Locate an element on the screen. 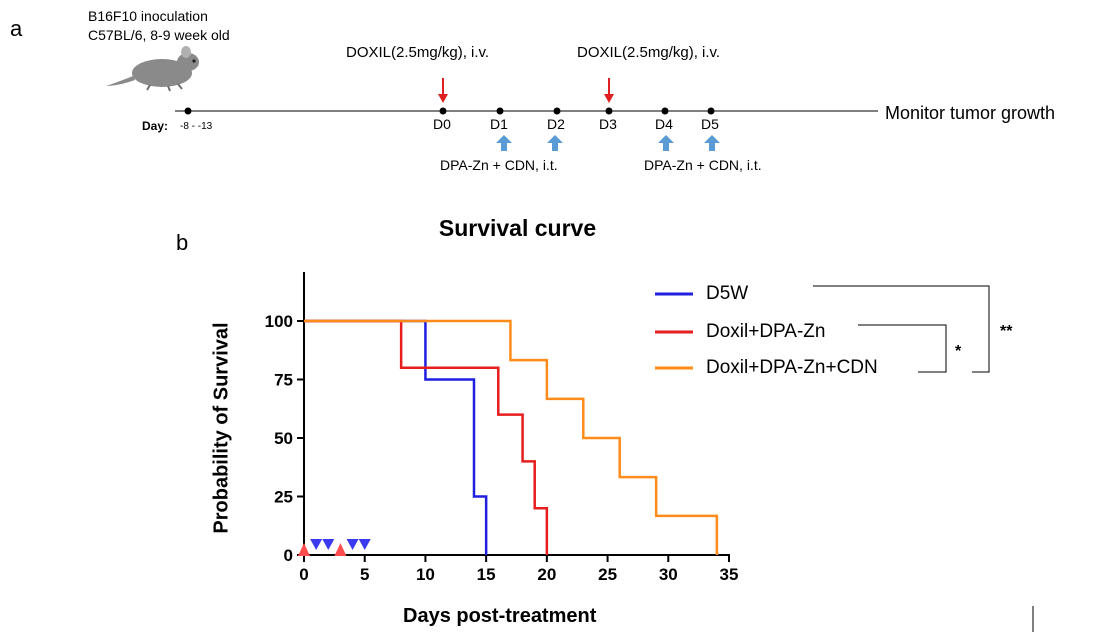 The width and height of the screenshot is (1115, 636). day-tick-d2: D2 is located at coordinates (556, 124).